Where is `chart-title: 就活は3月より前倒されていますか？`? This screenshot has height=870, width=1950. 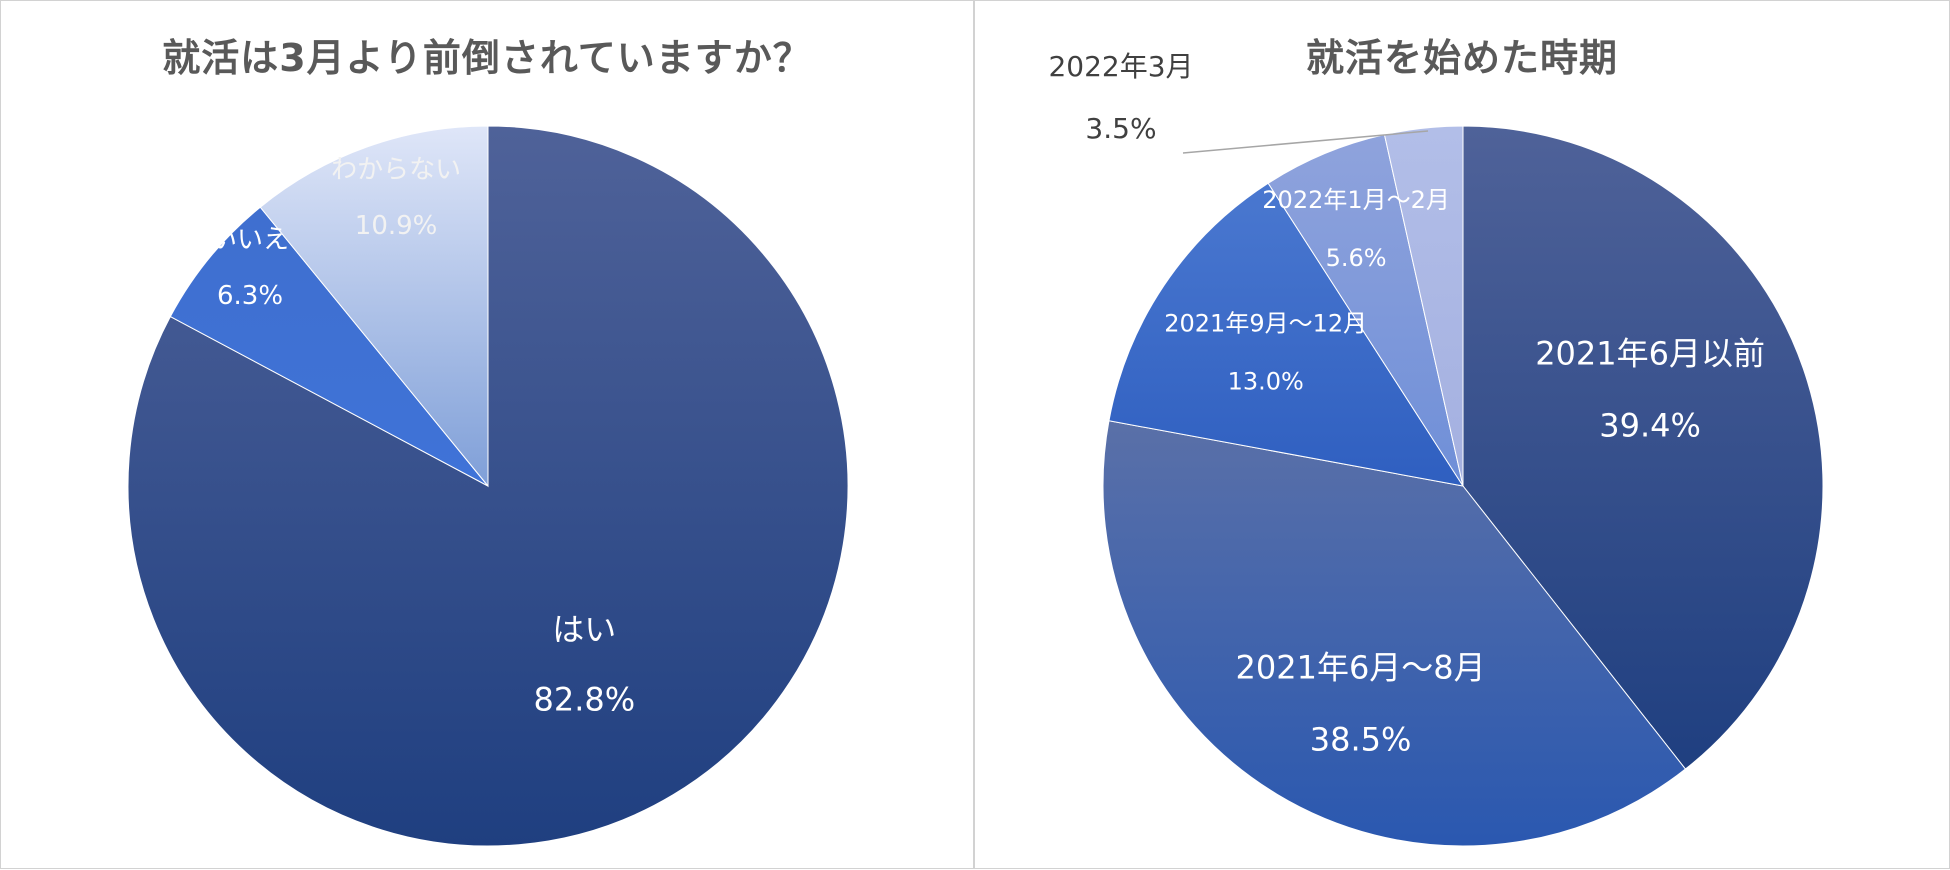 chart-title: 就活は3月より前倒されていますか？ is located at coordinates (487, 58).